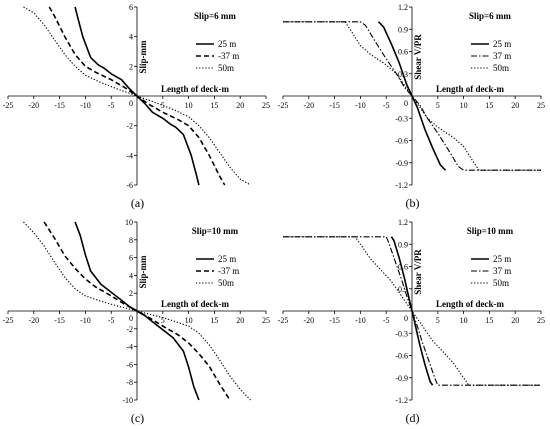  What do you see at coordinates (412, 203) in the screenshot?
I see `caption-b: (b)` at bounding box center [412, 203].